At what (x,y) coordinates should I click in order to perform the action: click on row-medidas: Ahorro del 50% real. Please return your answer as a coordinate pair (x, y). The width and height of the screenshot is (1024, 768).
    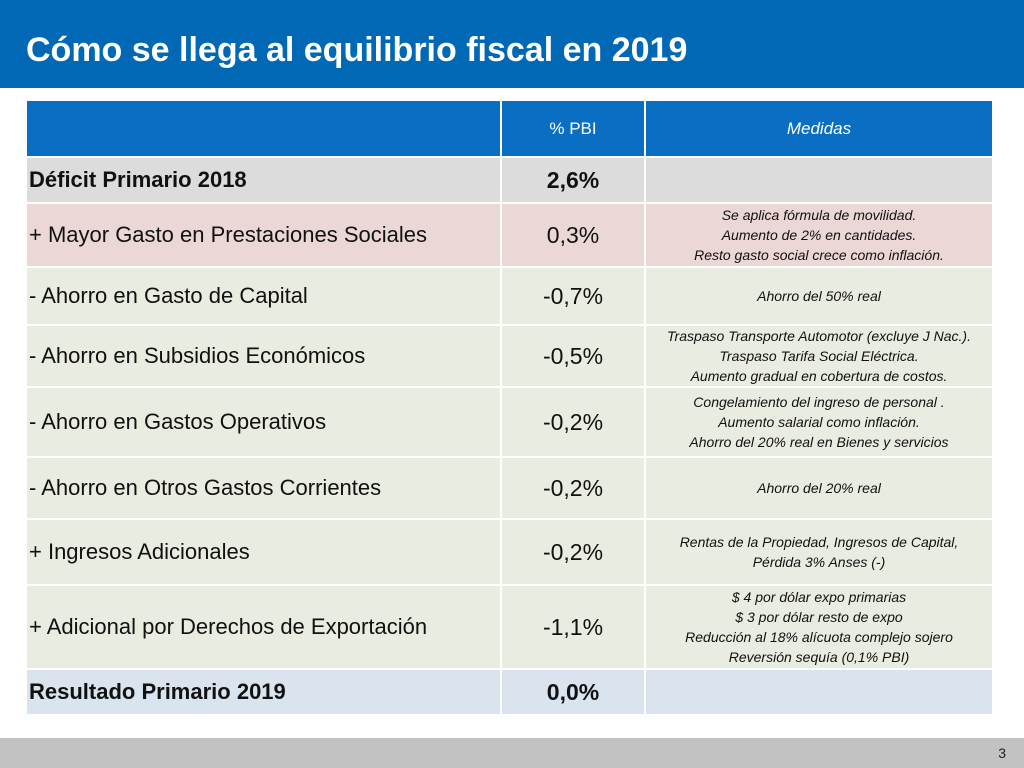
    Looking at the image, I should click on (819, 296).